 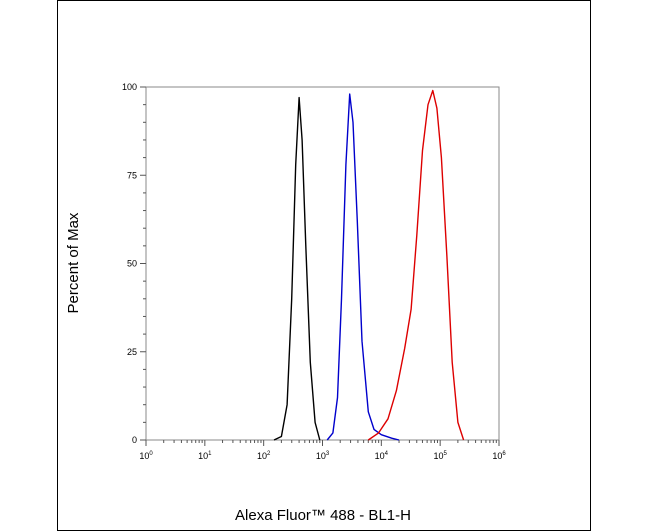 What do you see at coordinates (134, 440) in the screenshot?
I see `y-tick-label: 0` at bounding box center [134, 440].